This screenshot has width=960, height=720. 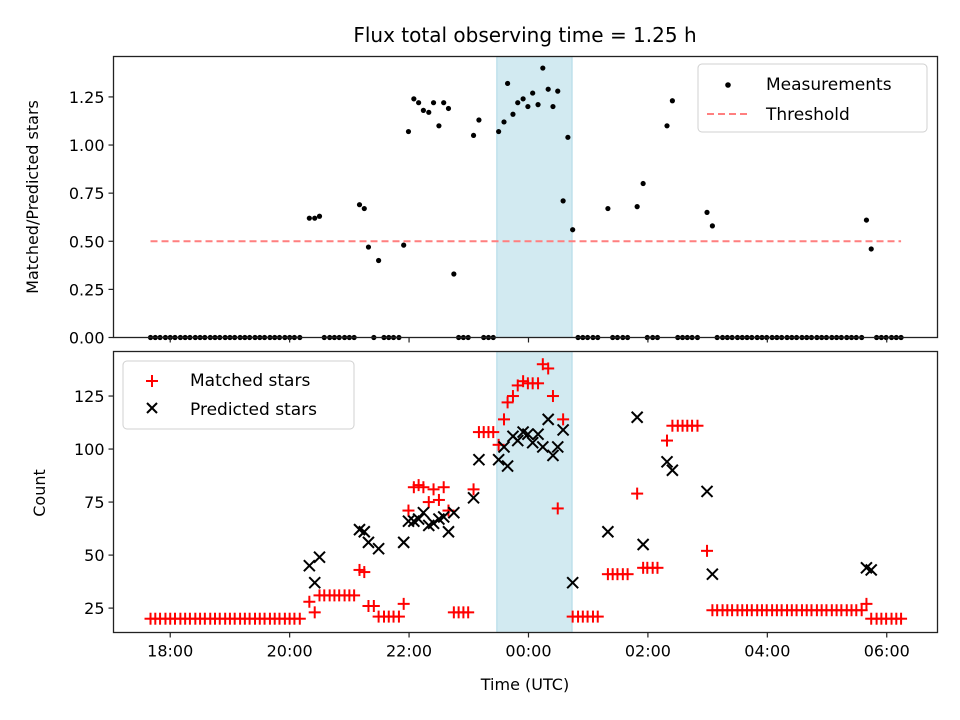 I want to click on bottom-ytick-label: 125, so click(x=89, y=396).